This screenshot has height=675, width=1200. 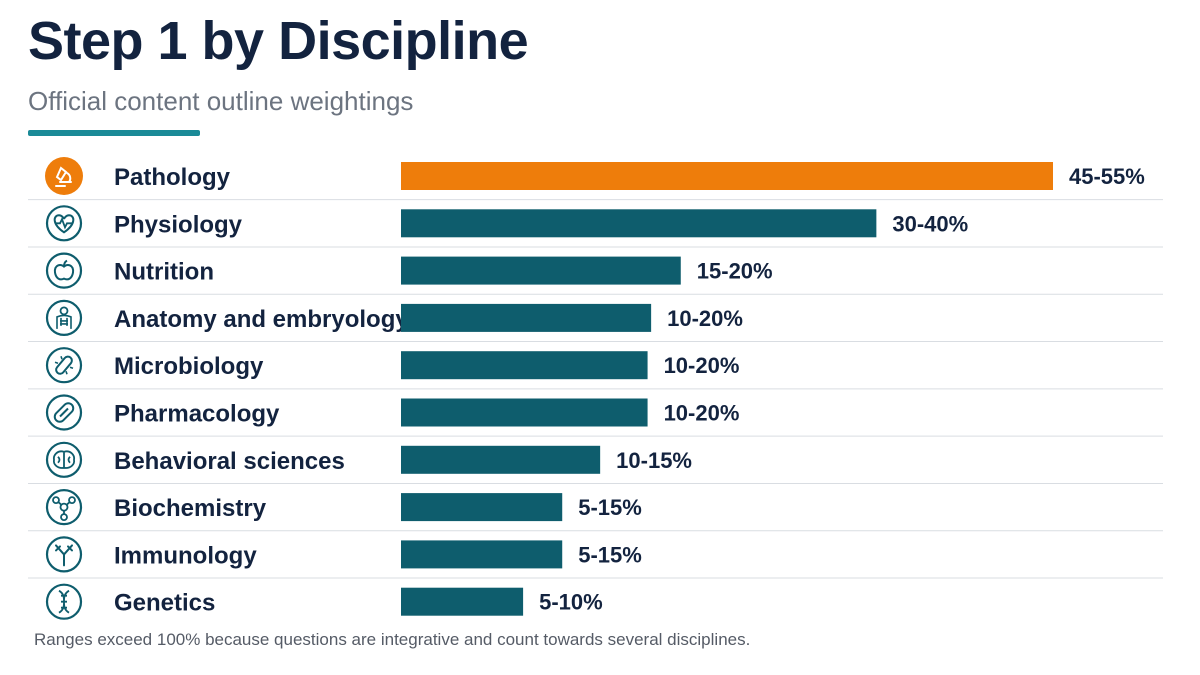 What do you see at coordinates (64, 507) in the screenshot?
I see `molecule-icon` at bounding box center [64, 507].